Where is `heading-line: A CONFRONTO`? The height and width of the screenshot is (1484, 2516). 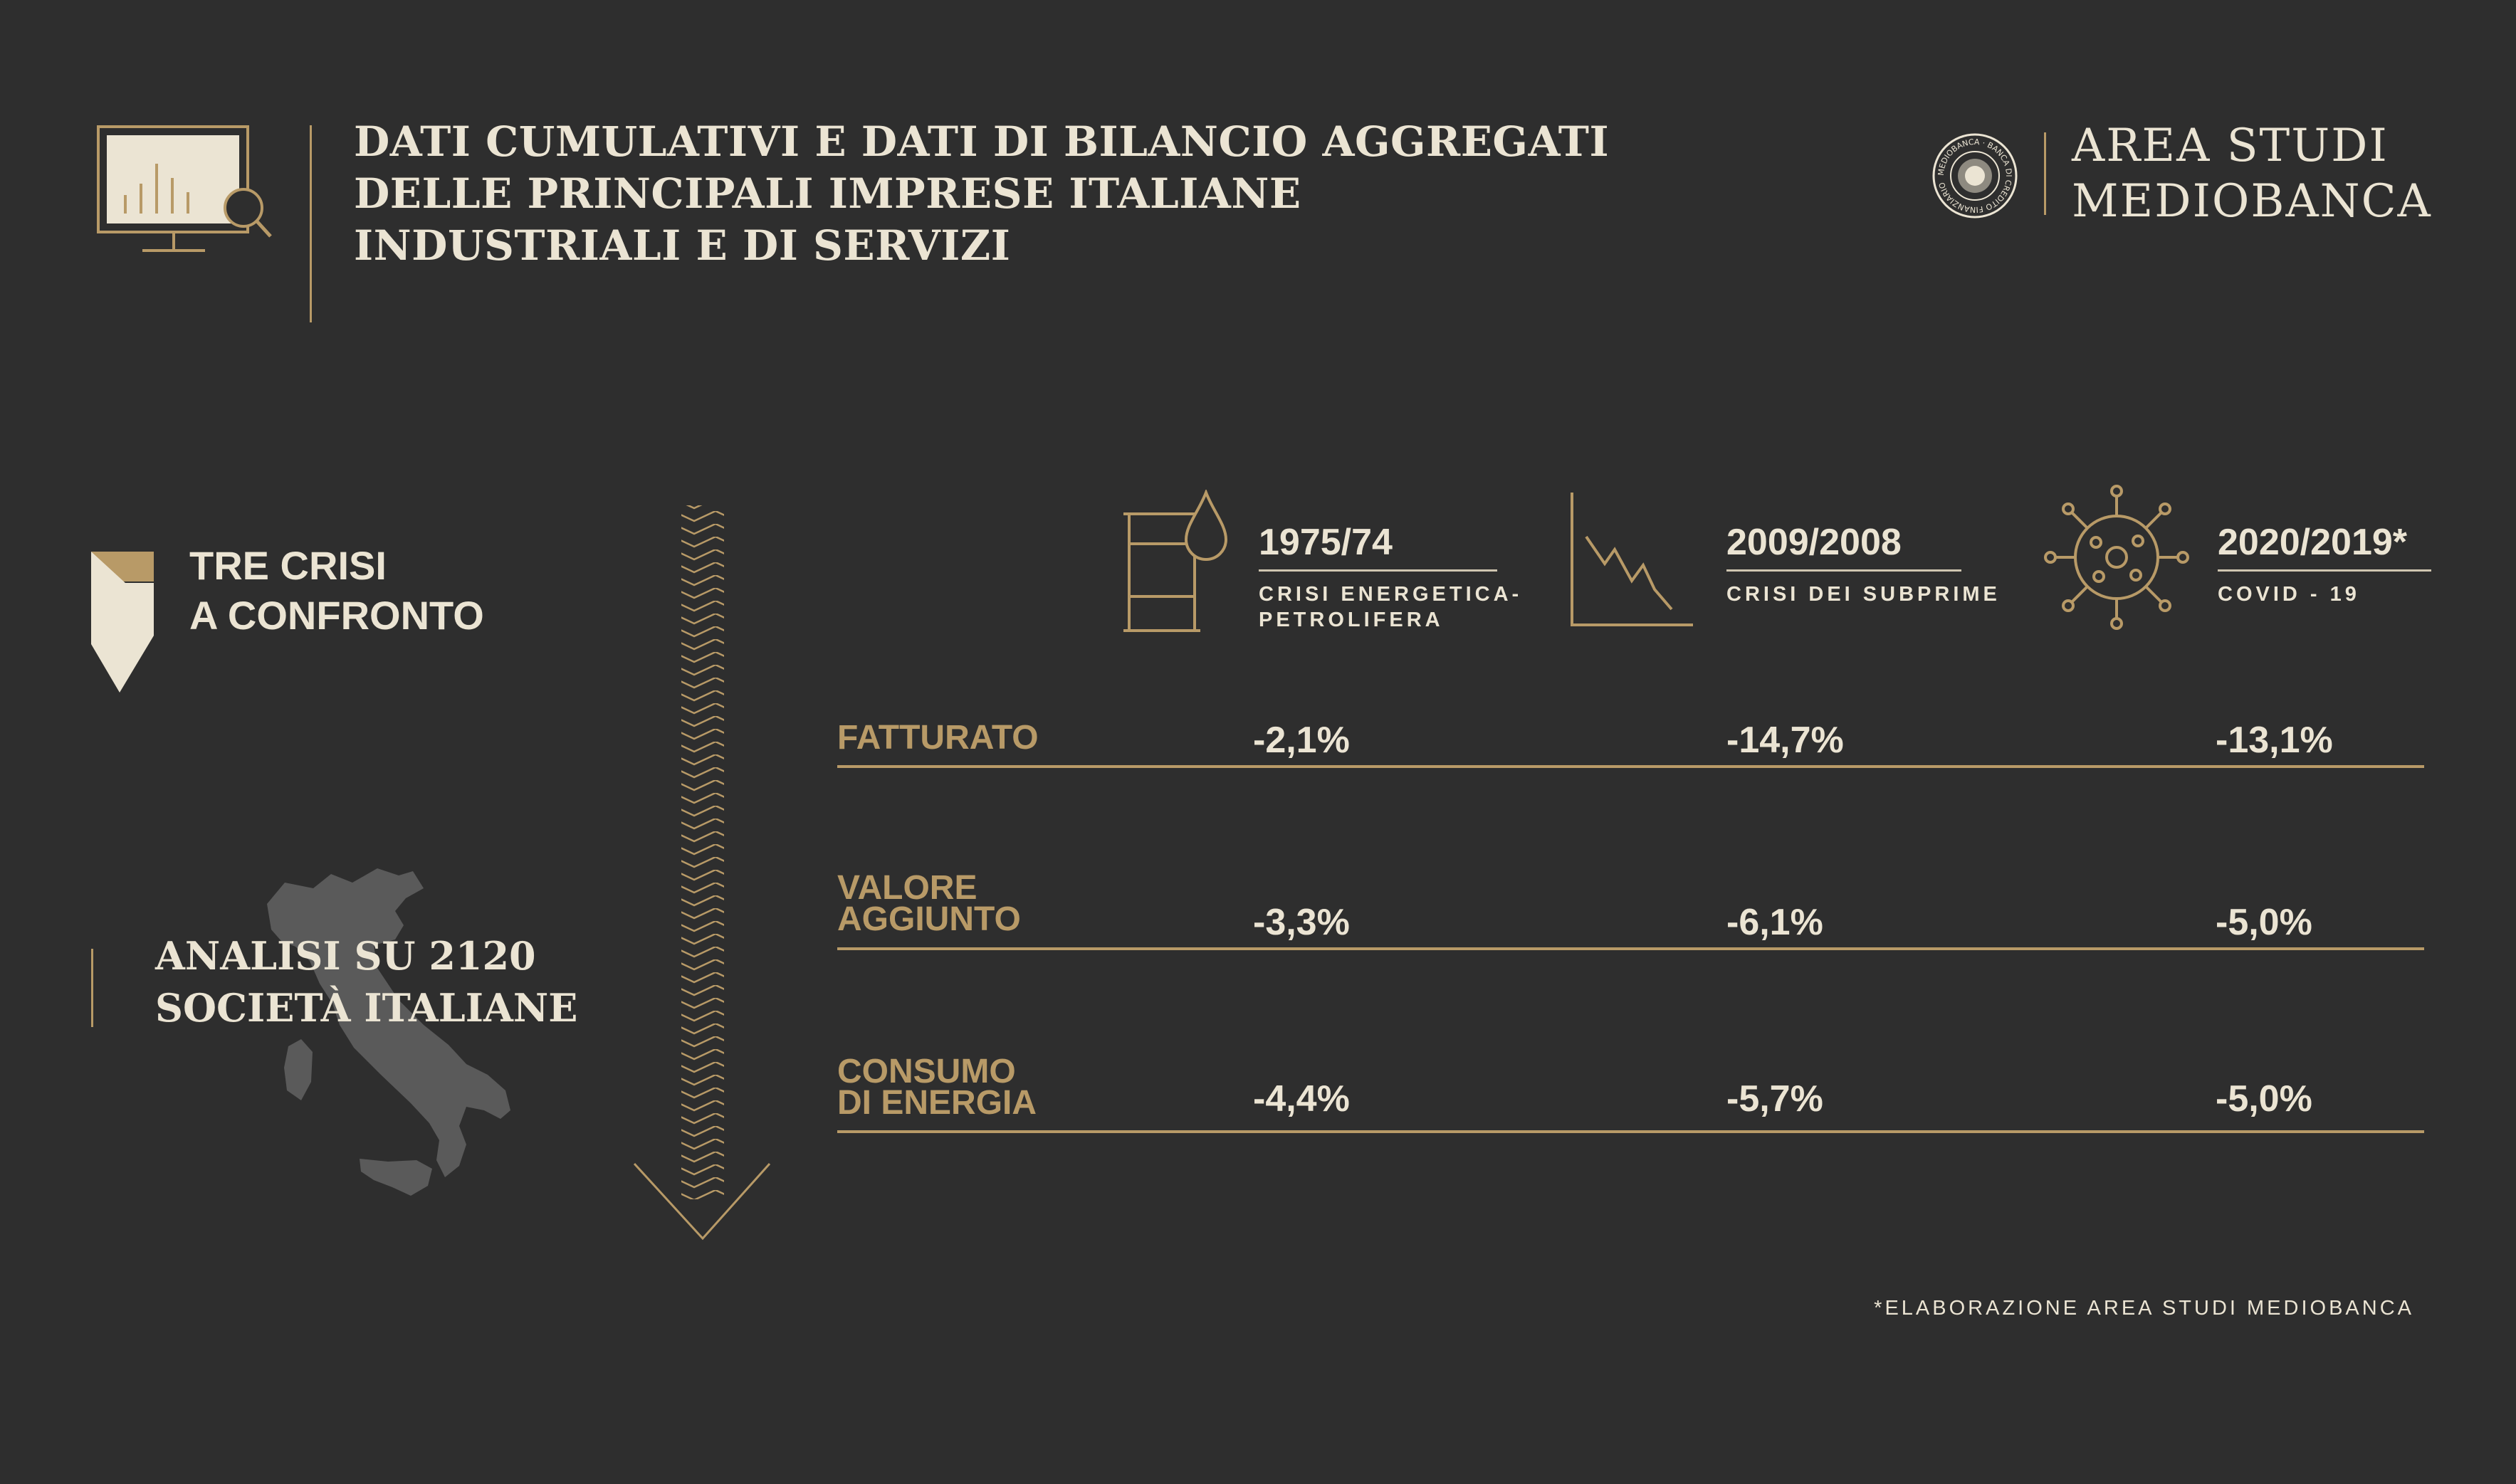
heading-line: A CONFRONTO is located at coordinates (336, 615).